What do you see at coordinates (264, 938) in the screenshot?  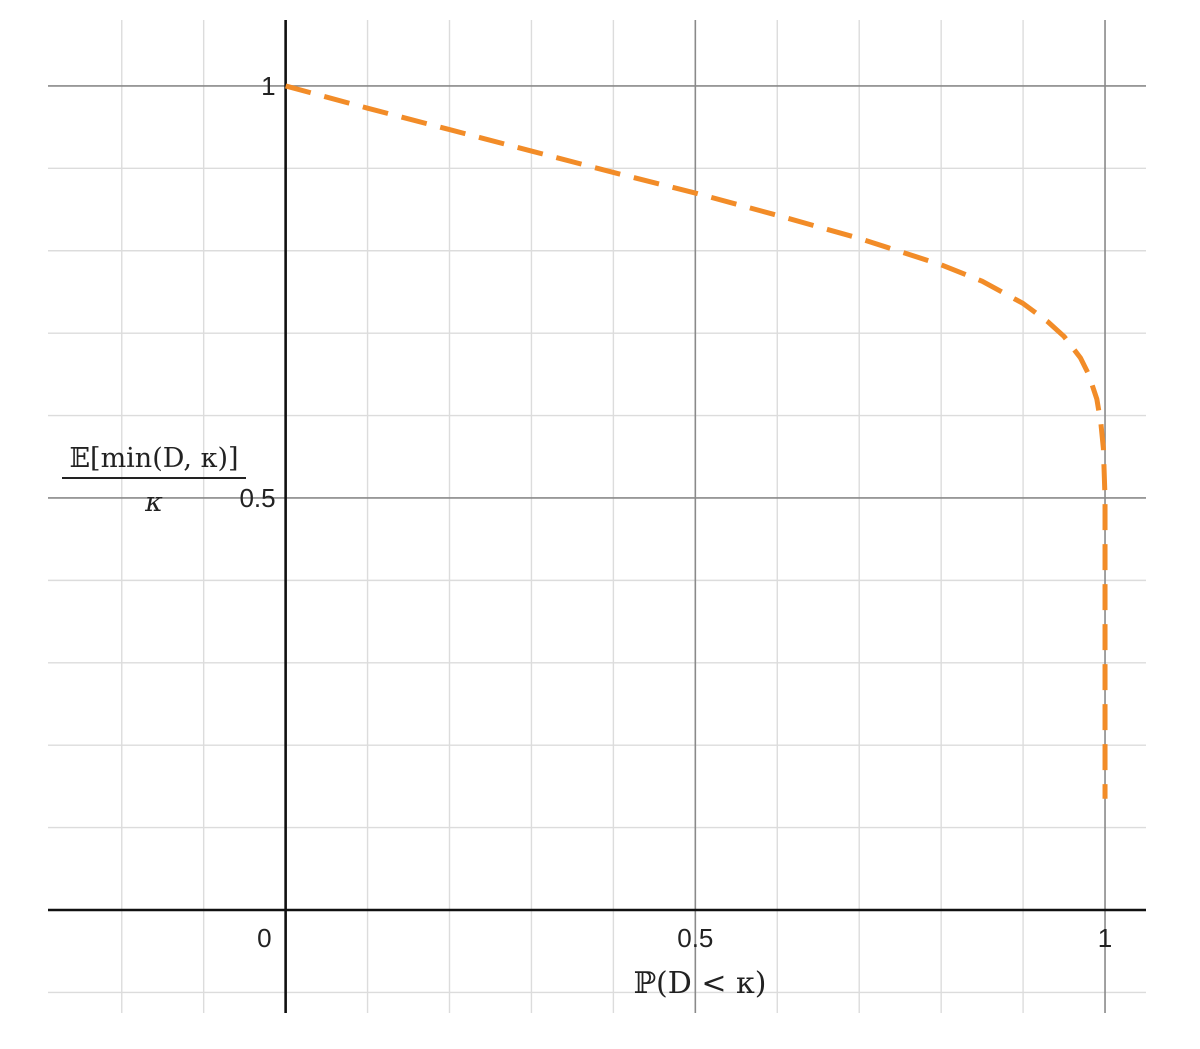 I see `x-tick-label: 0` at bounding box center [264, 938].